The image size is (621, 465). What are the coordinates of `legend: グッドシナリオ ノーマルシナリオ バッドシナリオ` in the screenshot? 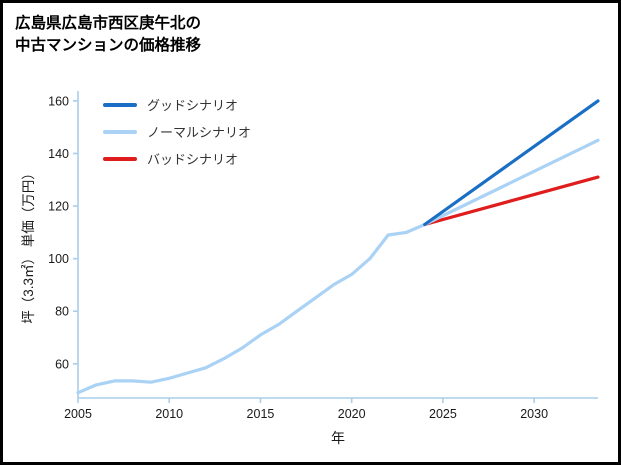 It's located at (177, 131).